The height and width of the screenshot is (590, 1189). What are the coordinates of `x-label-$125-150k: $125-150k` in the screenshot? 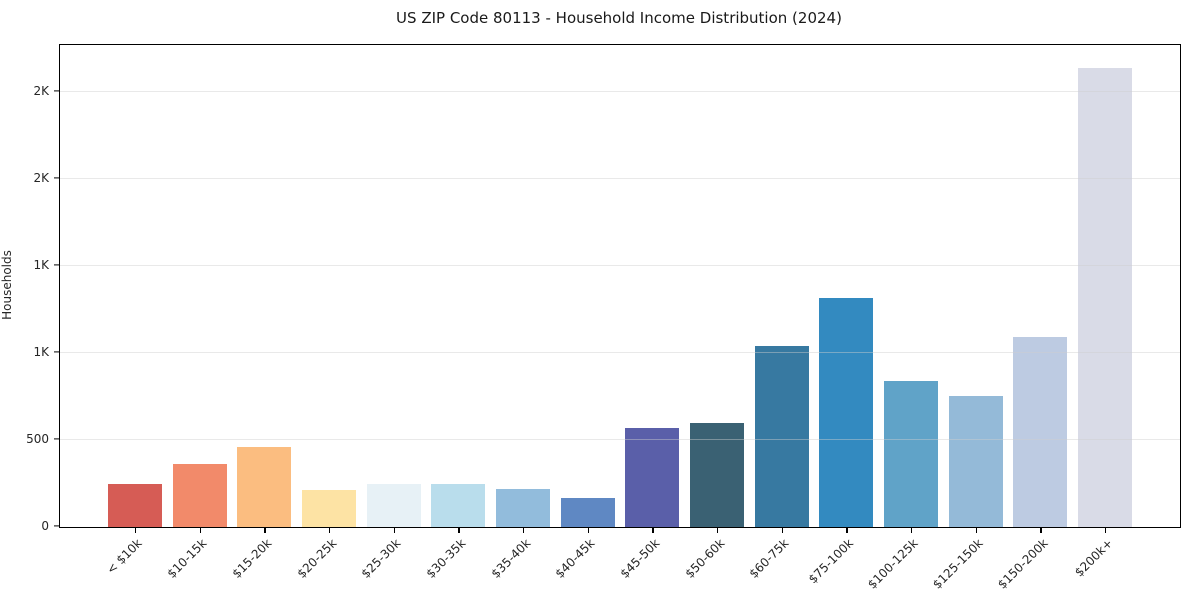 It's located at (957, 563).